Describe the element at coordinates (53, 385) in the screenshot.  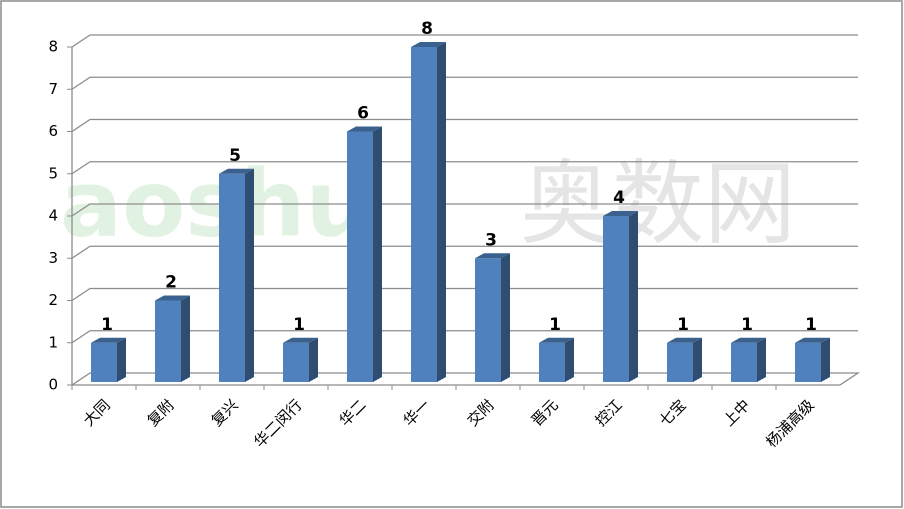
I see `y-tick-label: 0` at that location.